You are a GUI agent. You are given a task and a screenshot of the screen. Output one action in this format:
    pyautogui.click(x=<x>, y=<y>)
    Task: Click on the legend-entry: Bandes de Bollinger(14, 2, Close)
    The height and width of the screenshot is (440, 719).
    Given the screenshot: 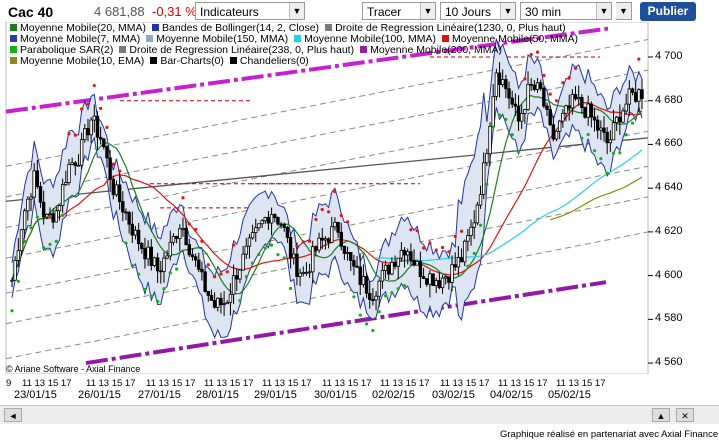 What is the action you would take?
    pyautogui.click(x=235, y=28)
    